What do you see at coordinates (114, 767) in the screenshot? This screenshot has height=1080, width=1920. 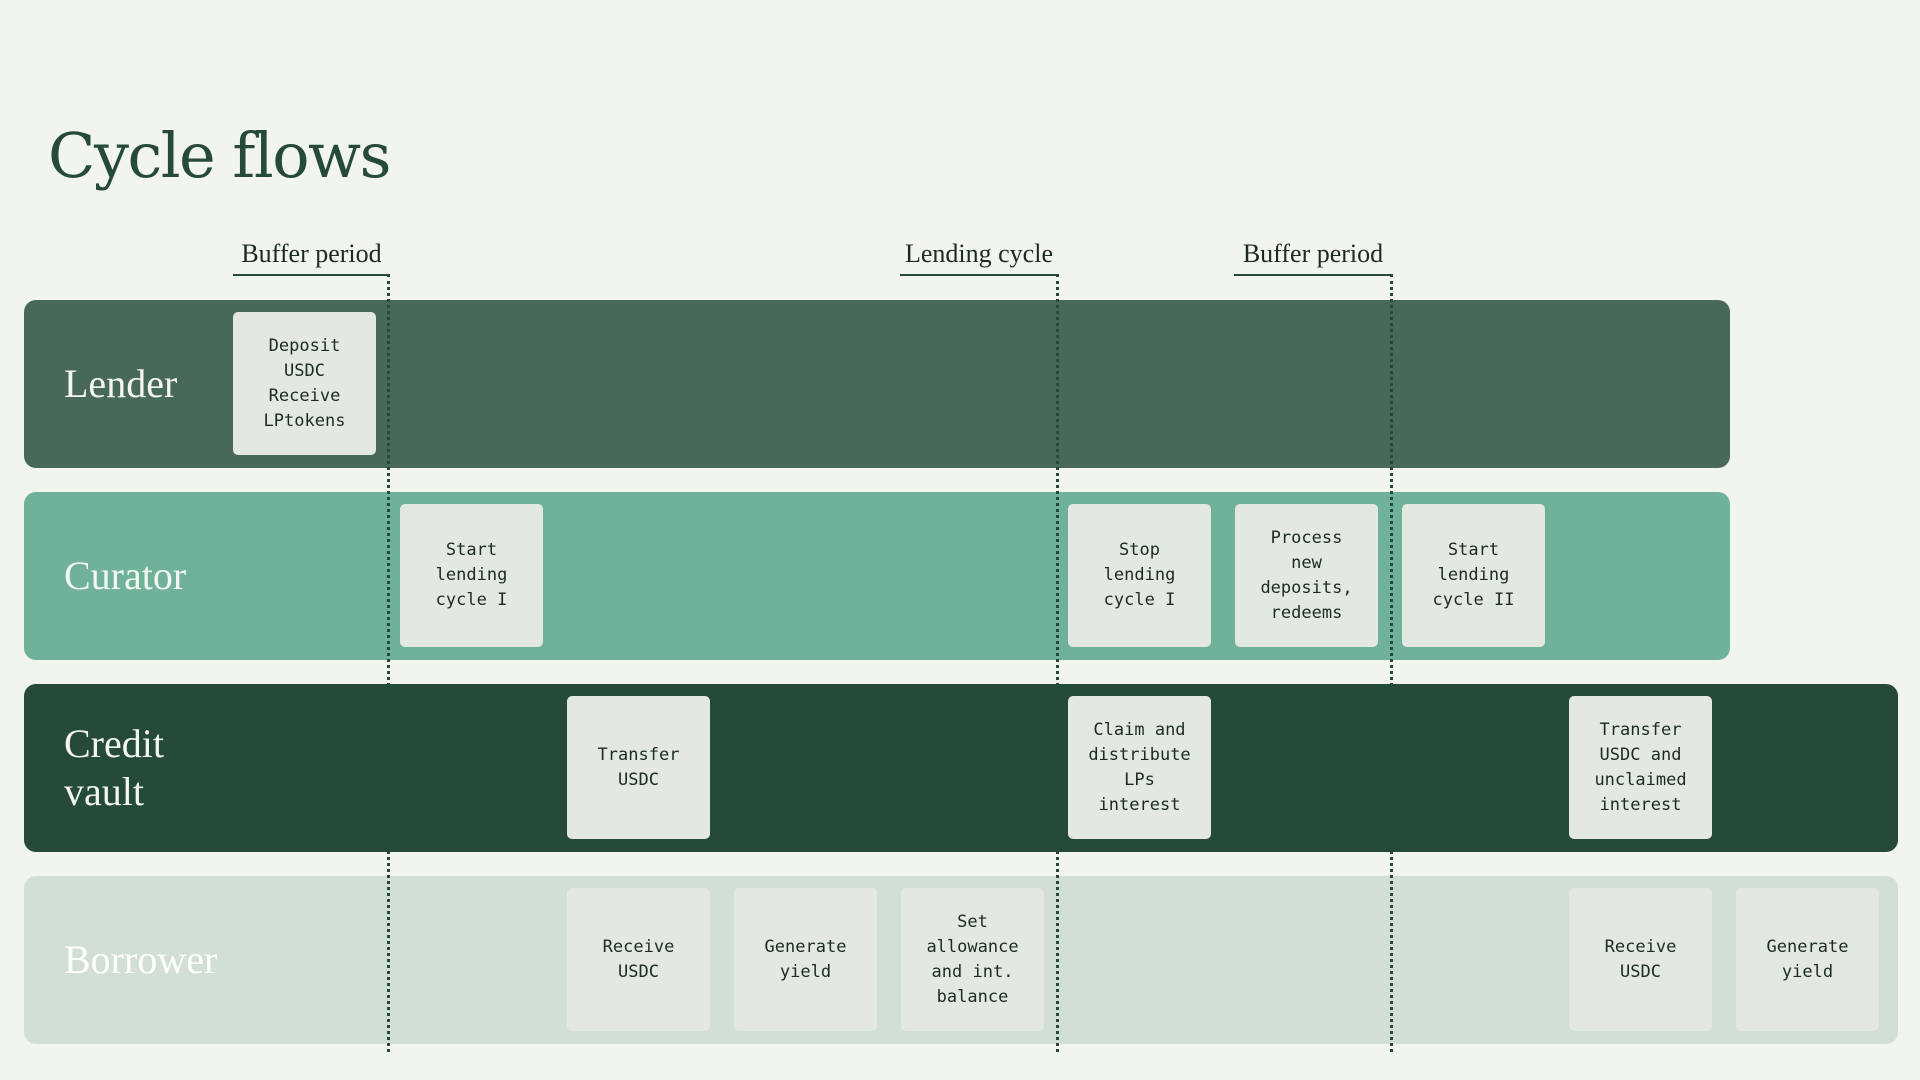 I see `lane-label-credit-vault: Credit vault` at bounding box center [114, 767].